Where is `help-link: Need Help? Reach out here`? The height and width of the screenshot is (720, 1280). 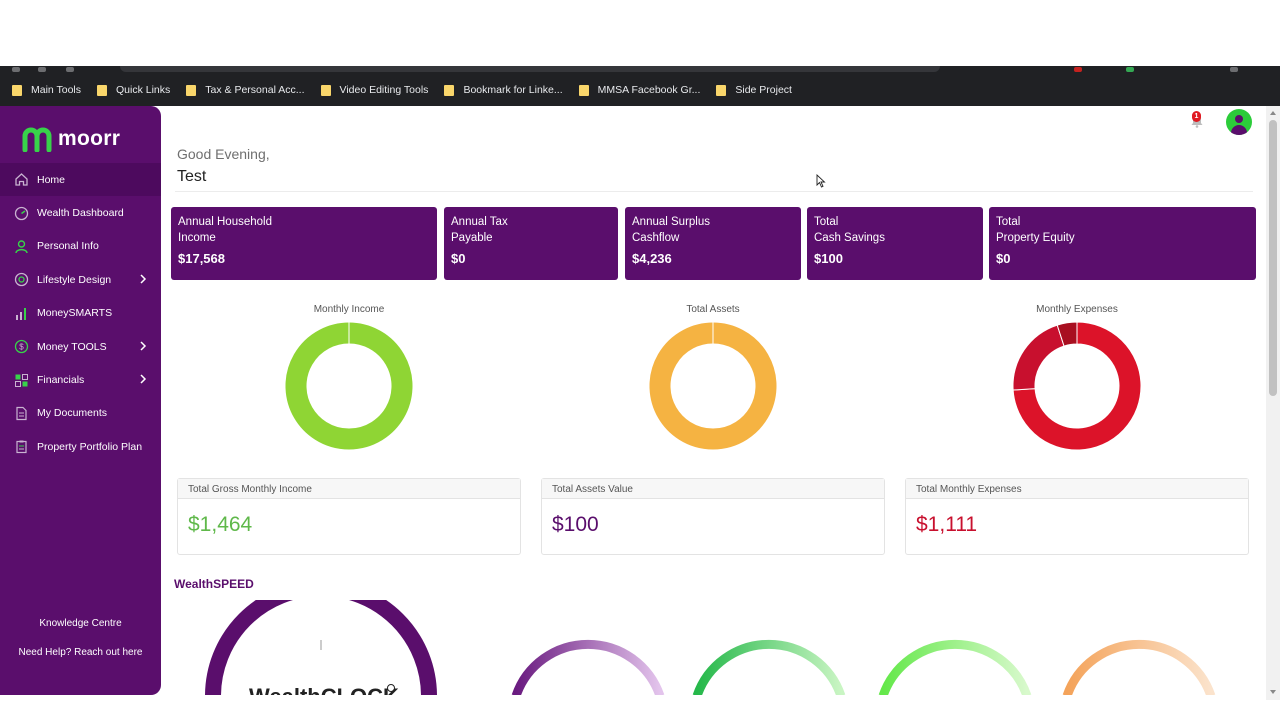
help-link: Need Help? Reach out here is located at coordinates (80, 652).